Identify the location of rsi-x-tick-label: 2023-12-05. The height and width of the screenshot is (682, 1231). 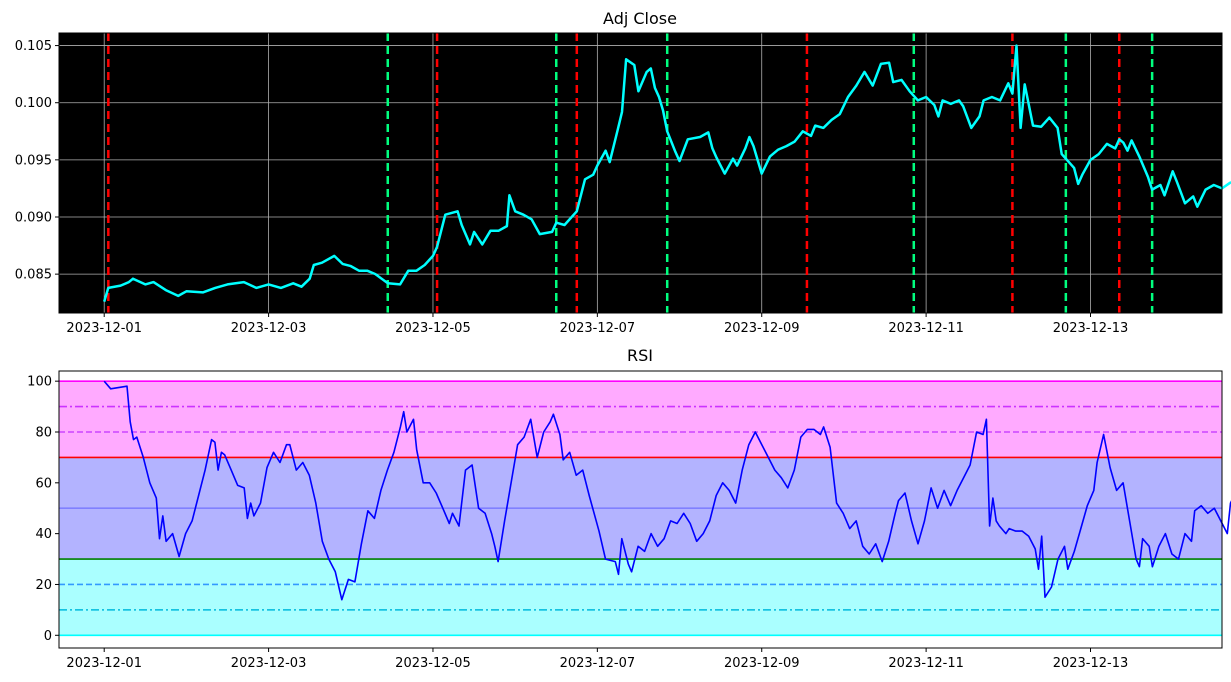
(433, 663).